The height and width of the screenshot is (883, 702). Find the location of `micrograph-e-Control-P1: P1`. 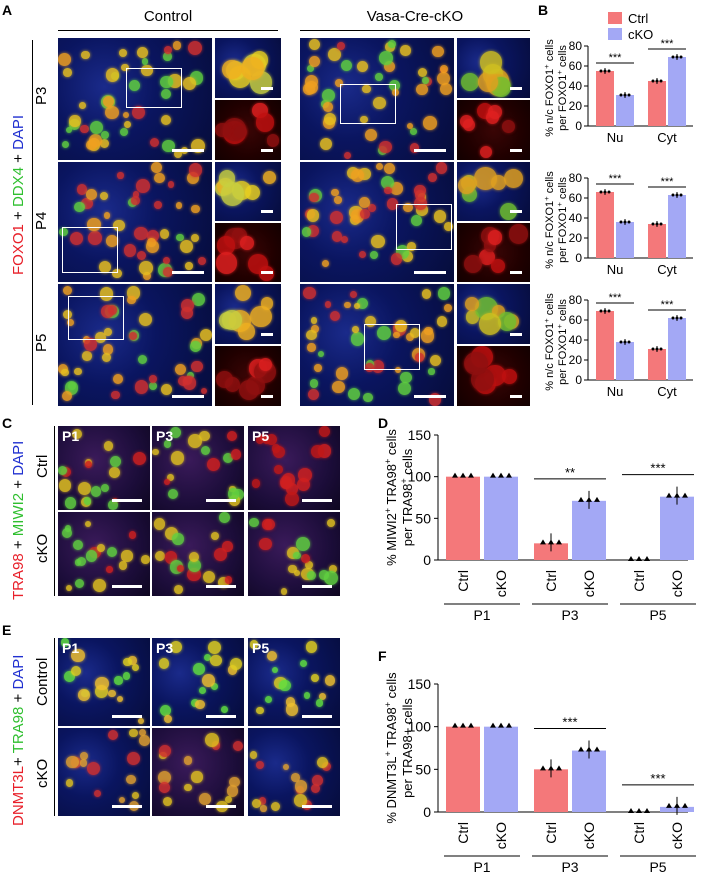

micrograph-e-Control-P1: P1 is located at coordinates (104, 682).